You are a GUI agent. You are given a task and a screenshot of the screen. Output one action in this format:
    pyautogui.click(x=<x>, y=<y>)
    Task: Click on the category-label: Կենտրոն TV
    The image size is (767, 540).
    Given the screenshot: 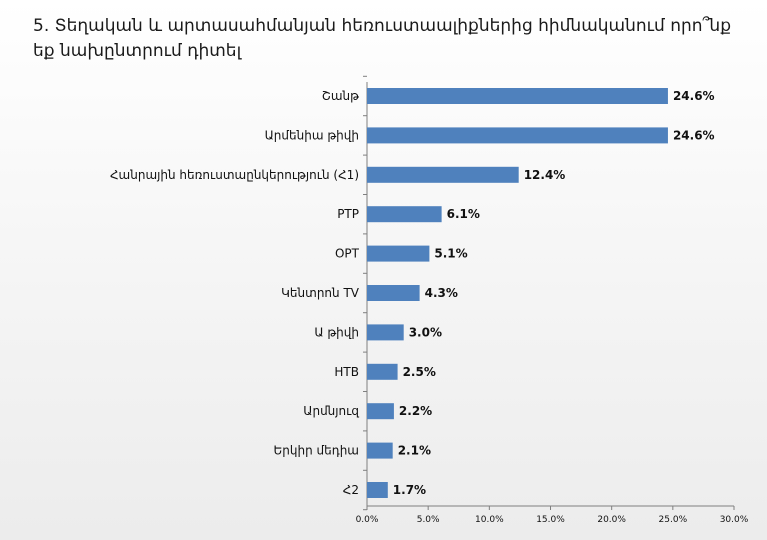 What is the action you would take?
    pyautogui.click(x=320, y=293)
    